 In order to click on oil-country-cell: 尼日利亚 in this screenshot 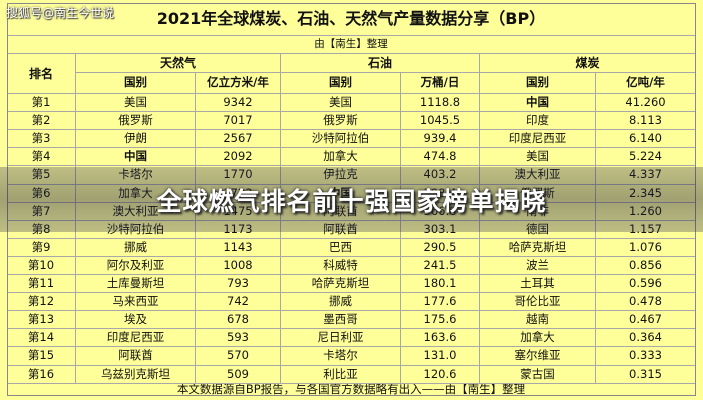, I will do `click(341, 338)`.